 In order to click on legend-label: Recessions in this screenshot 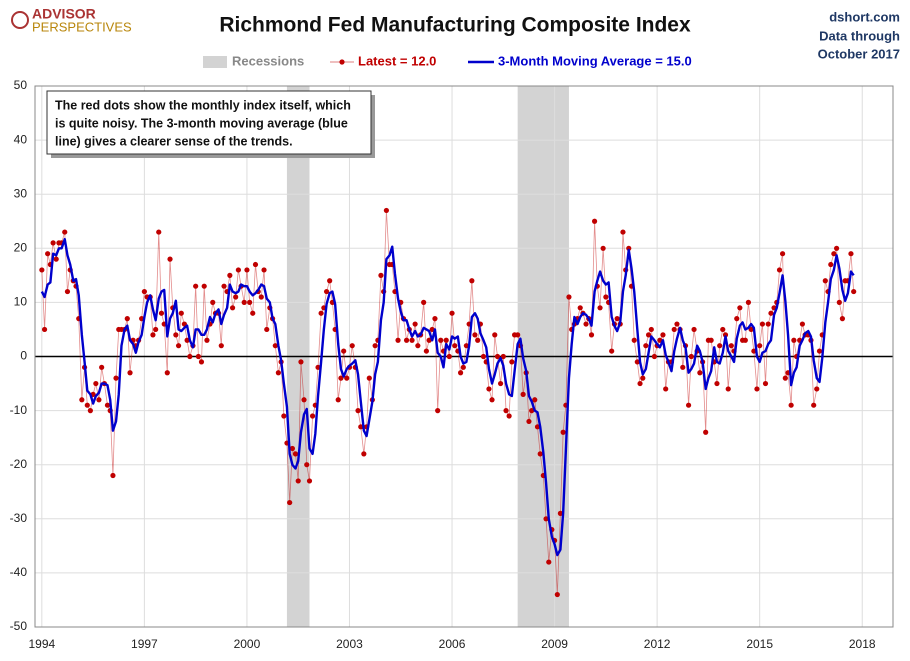, I will do `click(268, 60)`.